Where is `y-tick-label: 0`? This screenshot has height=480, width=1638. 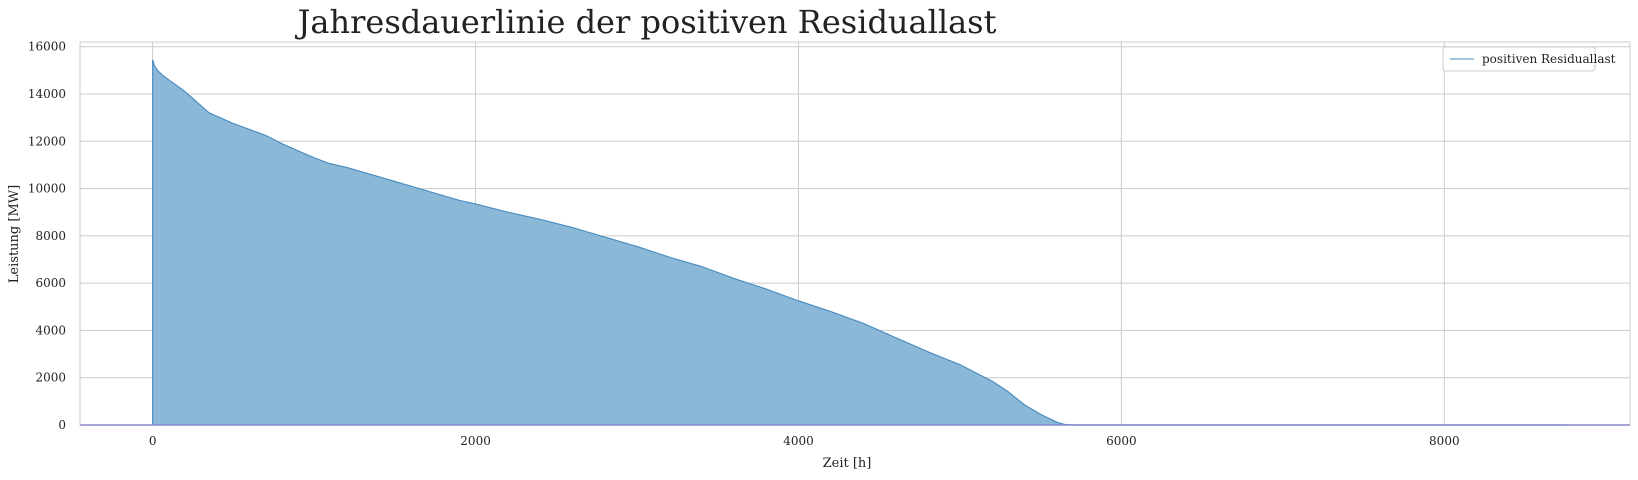 y-tick-label: 0 is located at coordinates (62, 425).